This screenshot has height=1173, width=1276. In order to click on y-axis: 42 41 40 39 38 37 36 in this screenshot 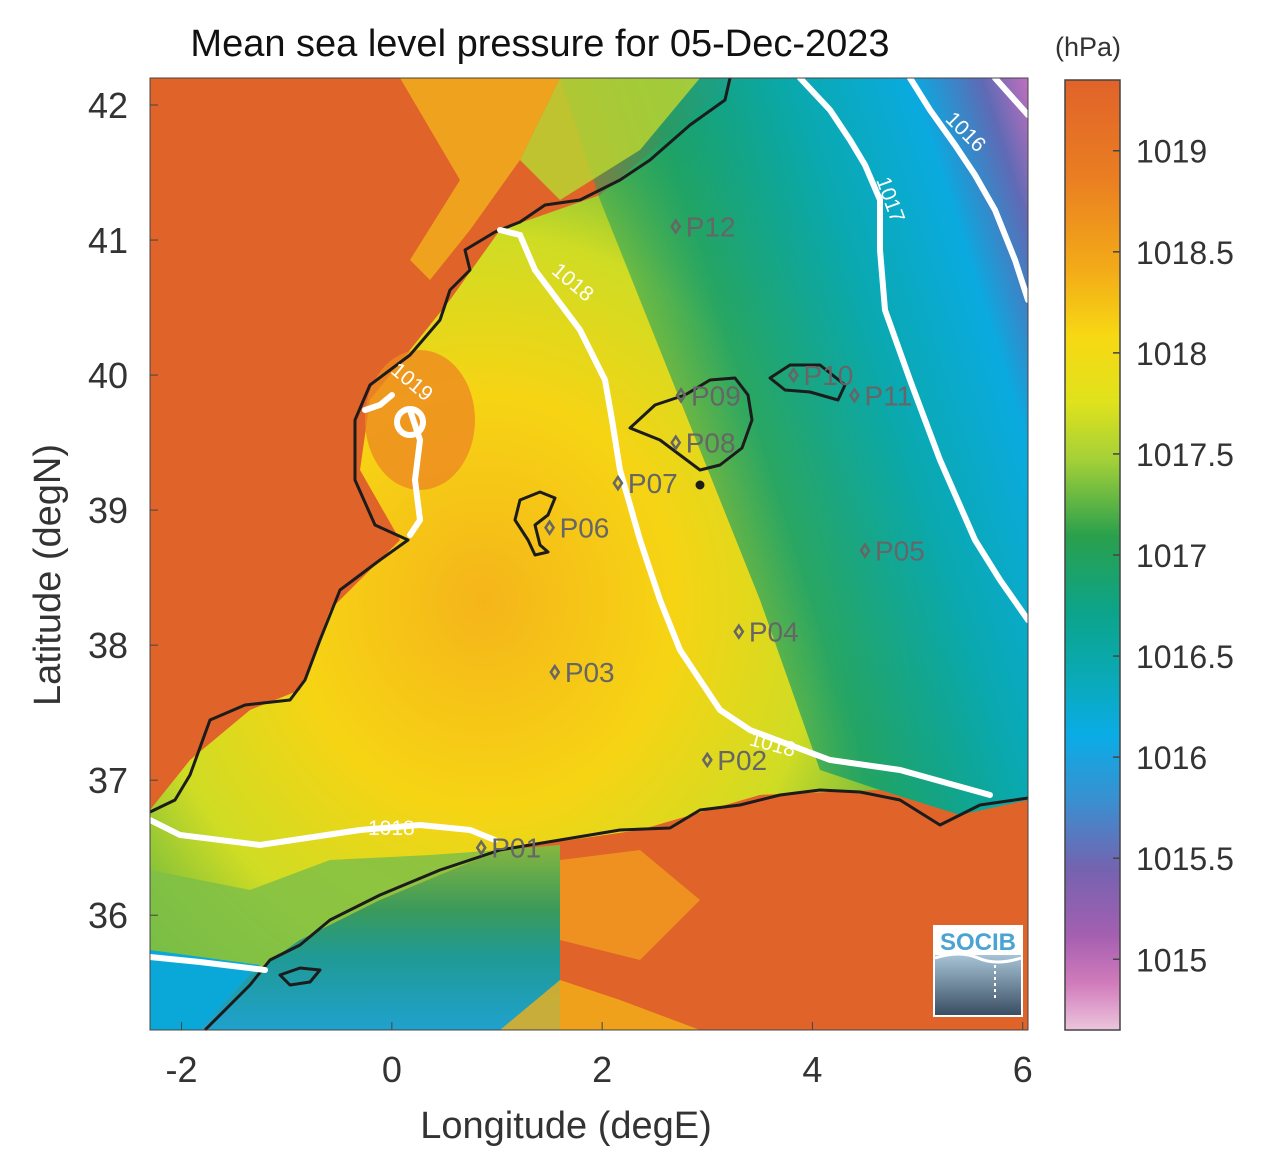, I will do `click(123, 510)`.